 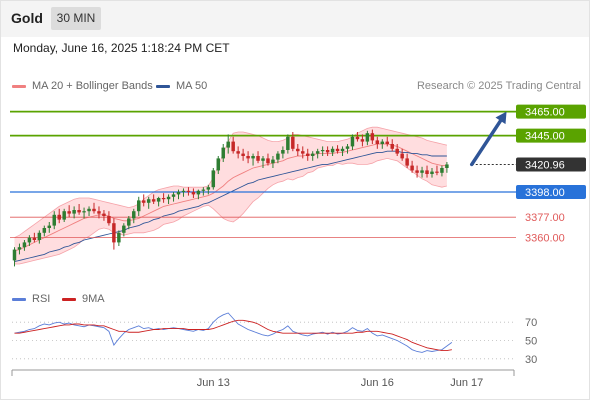 What do you see at coordinates (19, 86) in the screenshot?
I see `legend-bollinger-swatch` at bounding box center [19, 86].